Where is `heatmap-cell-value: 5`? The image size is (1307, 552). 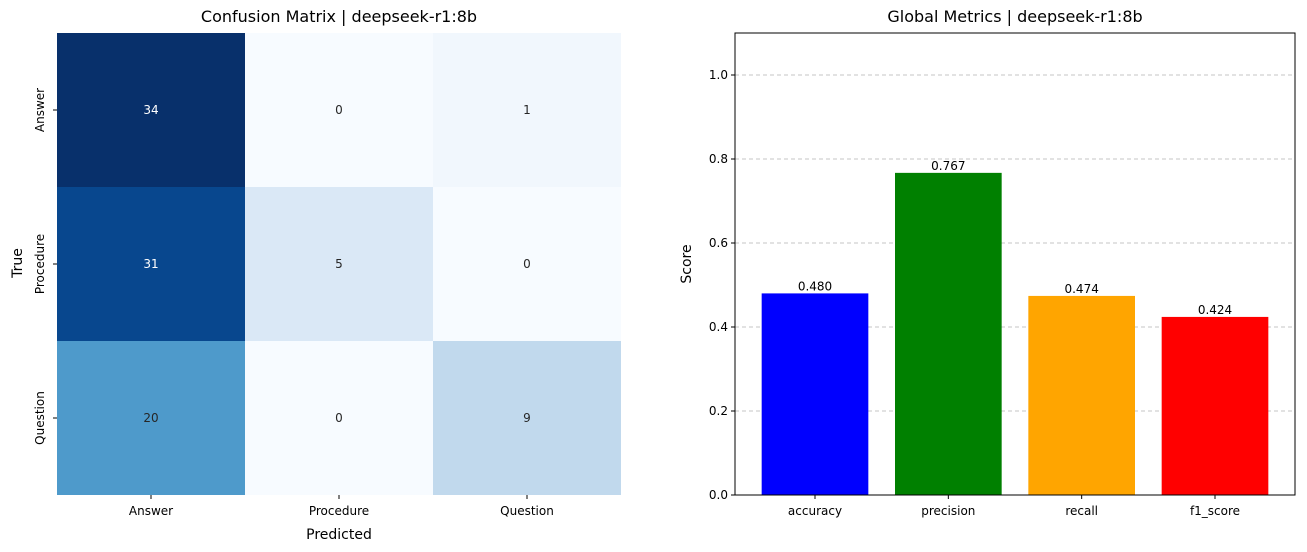
heatmap-cell-value: 5 is located at coordinates (339, 264).